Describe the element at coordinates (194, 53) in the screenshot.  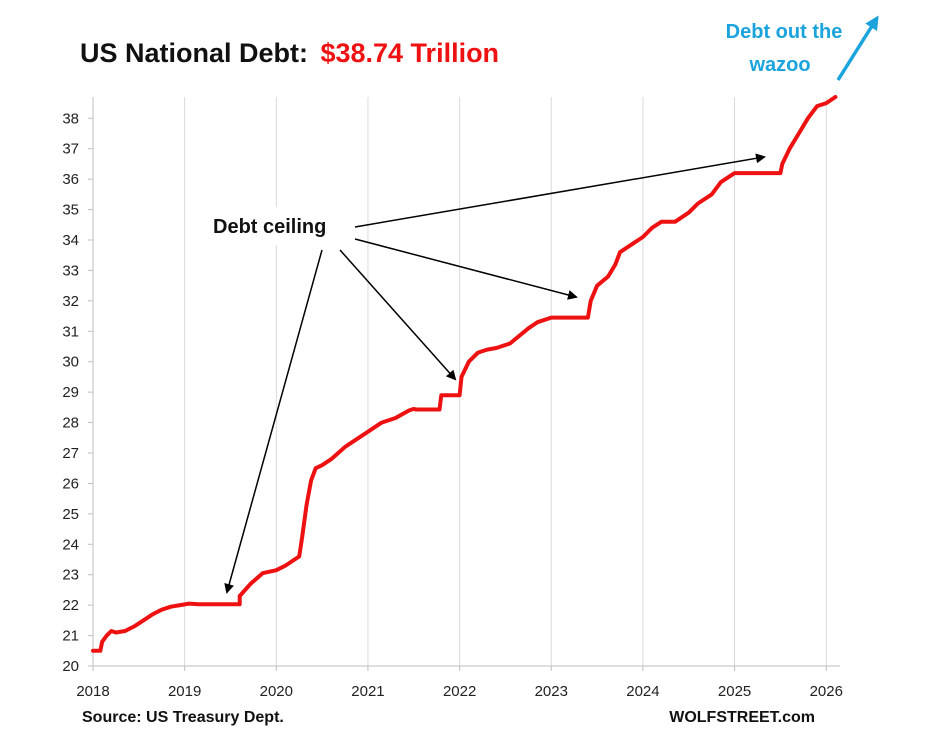
I see `title-label: US National Debt:` at that location.